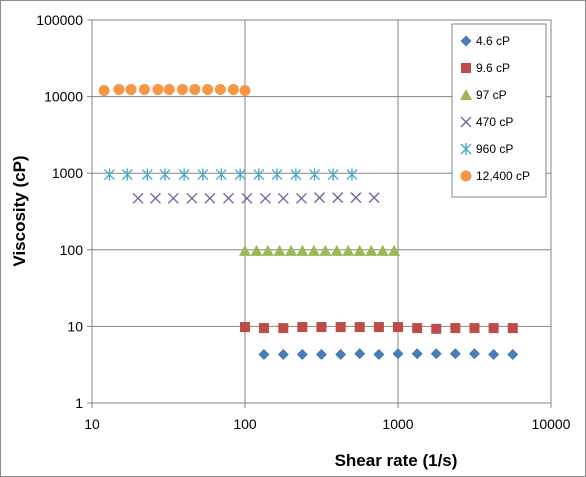  What do you see at coordinates (19, 210) in the screenshot?
I see `y-axis-title: Viscosity (cP)` at bounding box center [19, 210].